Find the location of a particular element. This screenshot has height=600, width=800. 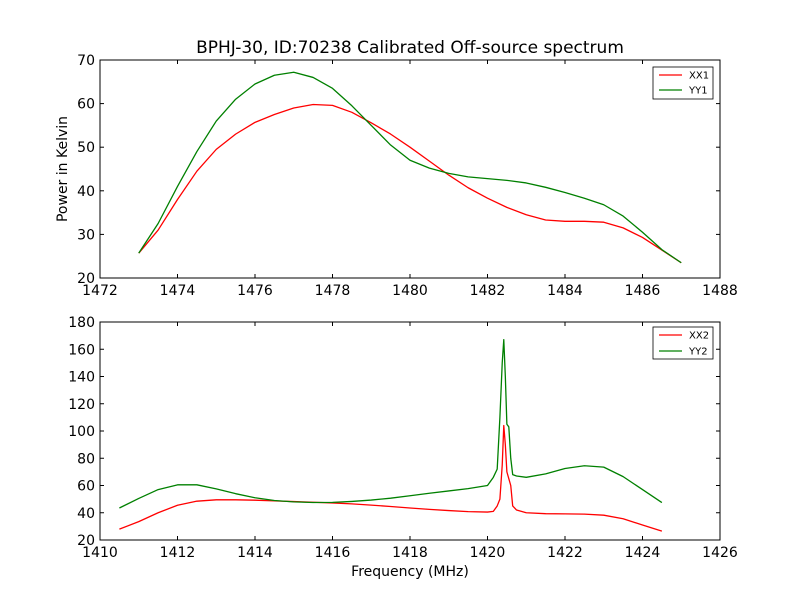

bottom-y-tick-label: 60 is located at coordinates (86, 487).